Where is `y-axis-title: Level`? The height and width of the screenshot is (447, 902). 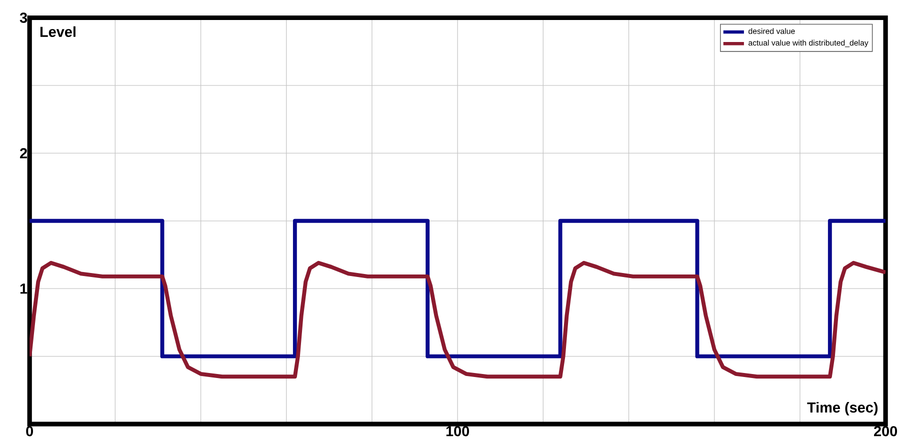
y-axis-title: Level is located at coordinates (58, 32).